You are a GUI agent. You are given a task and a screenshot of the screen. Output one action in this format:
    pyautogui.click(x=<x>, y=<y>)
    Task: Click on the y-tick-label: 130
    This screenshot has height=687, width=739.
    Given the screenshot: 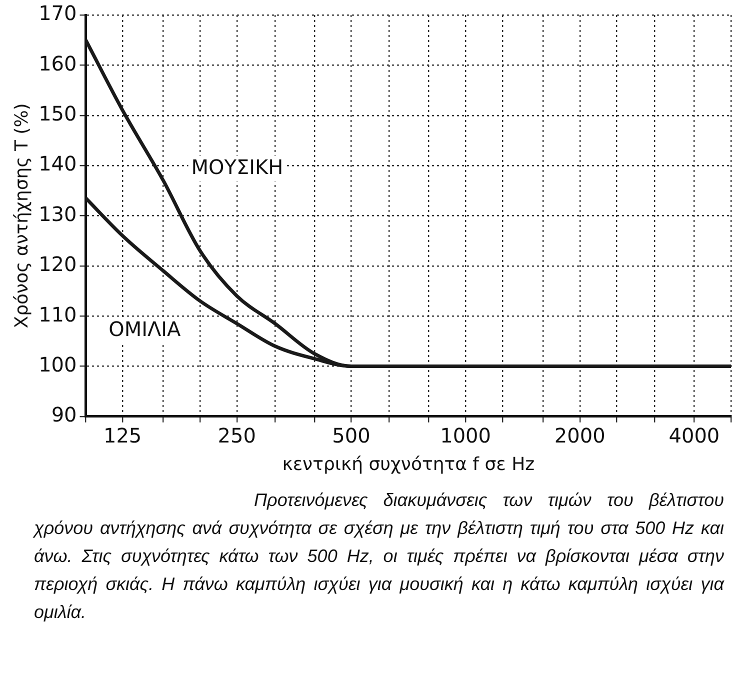 What is the action you would take?
    pyautogui.click(x=57, y=214)
    